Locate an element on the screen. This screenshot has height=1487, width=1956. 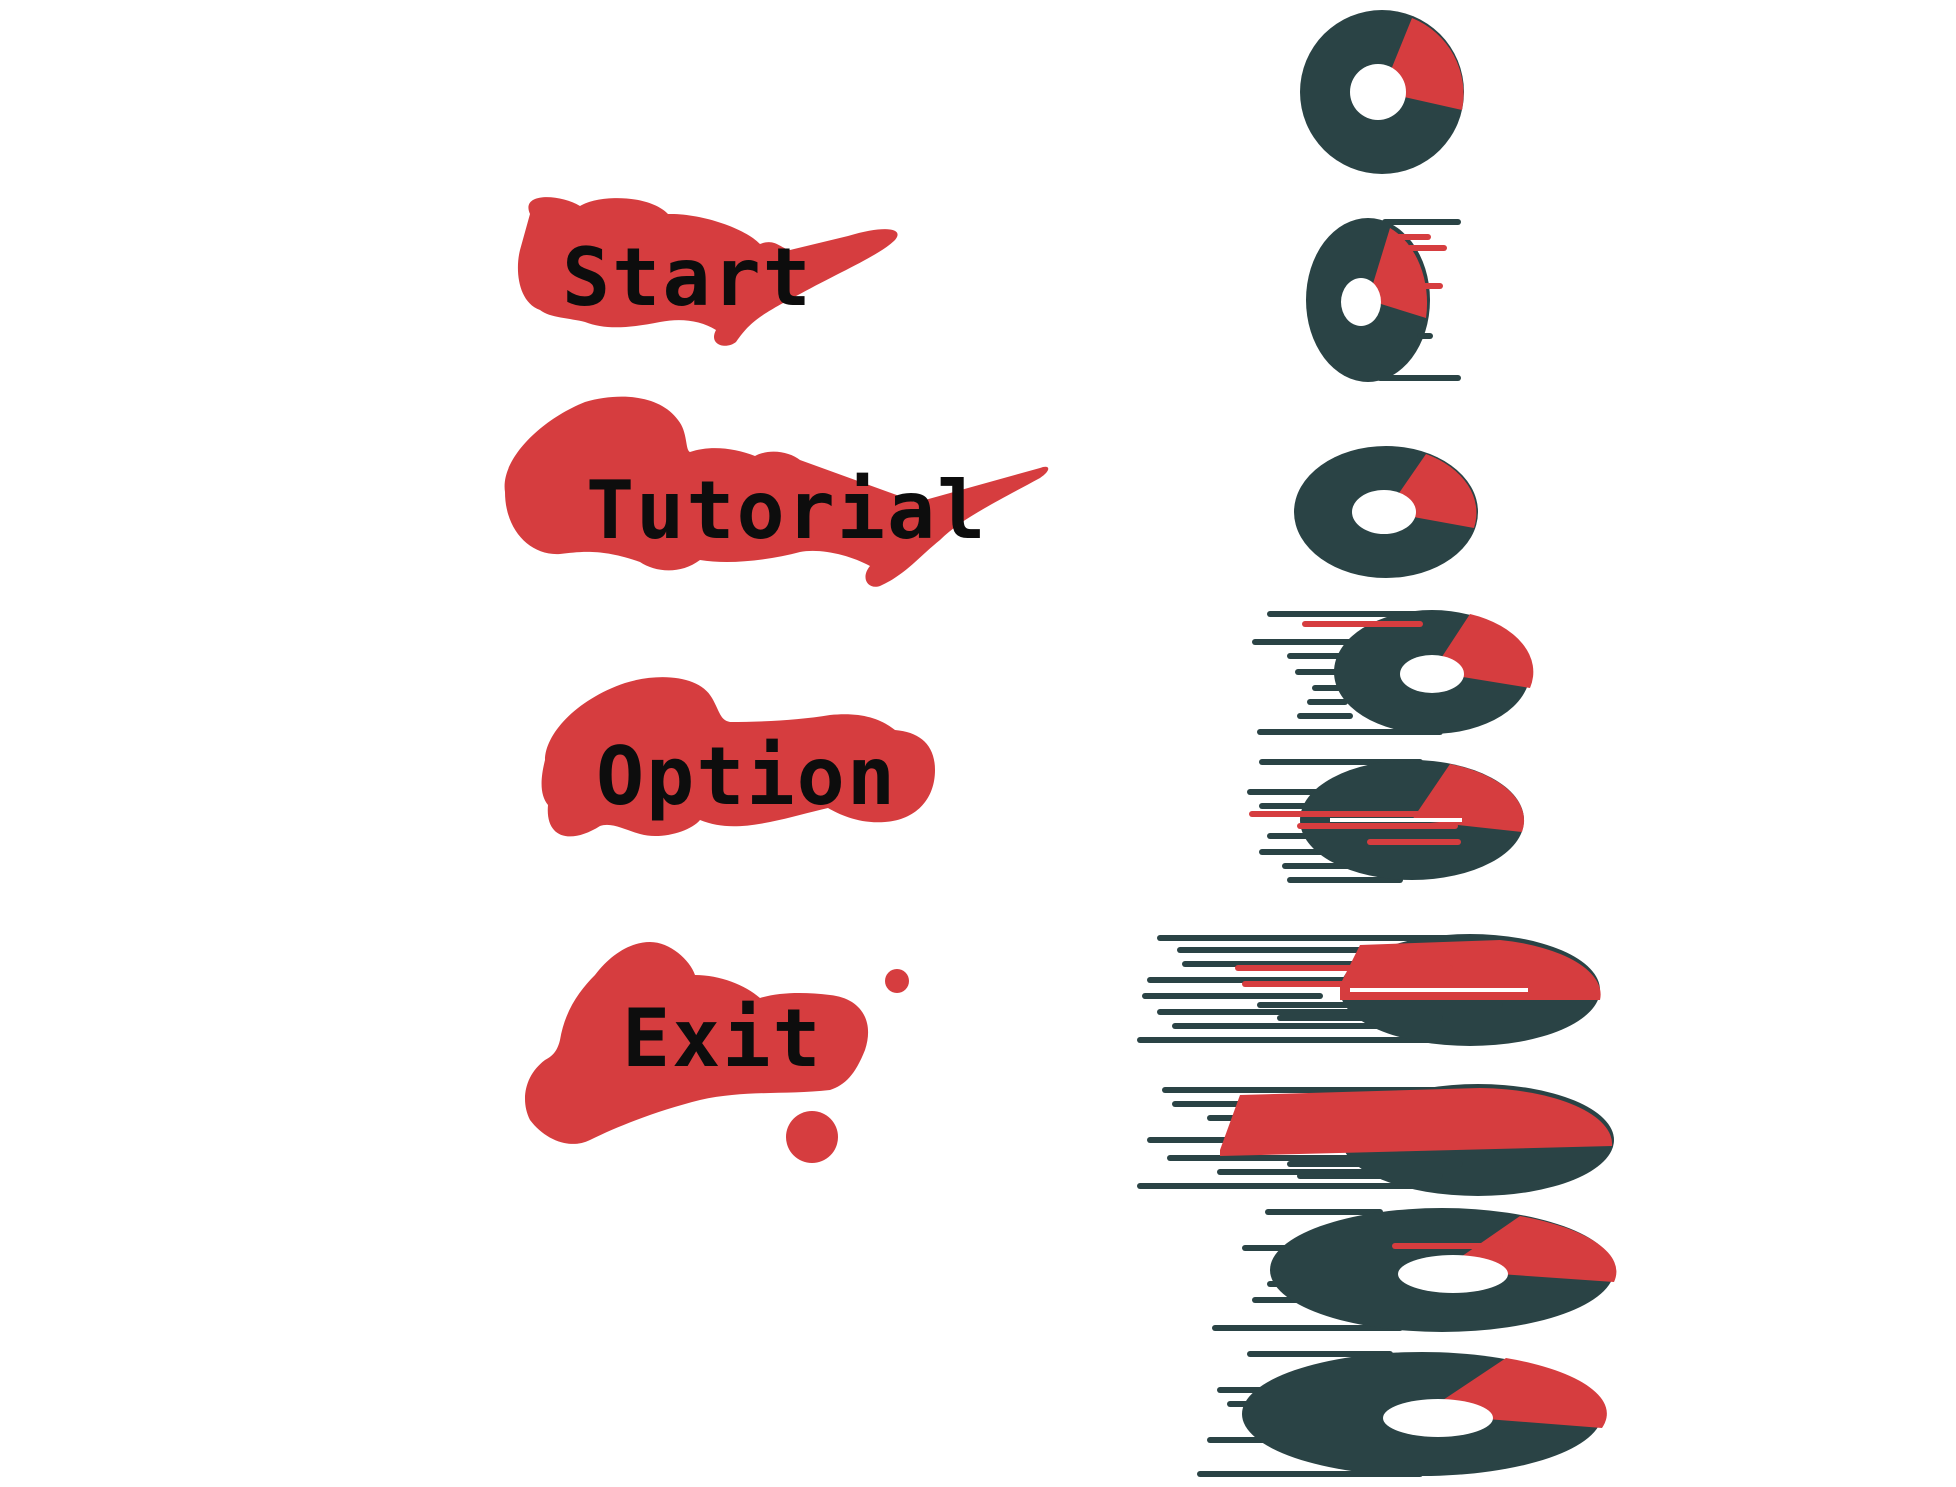
exit-paint-splash-icon is located at coordinates (697, 1043).